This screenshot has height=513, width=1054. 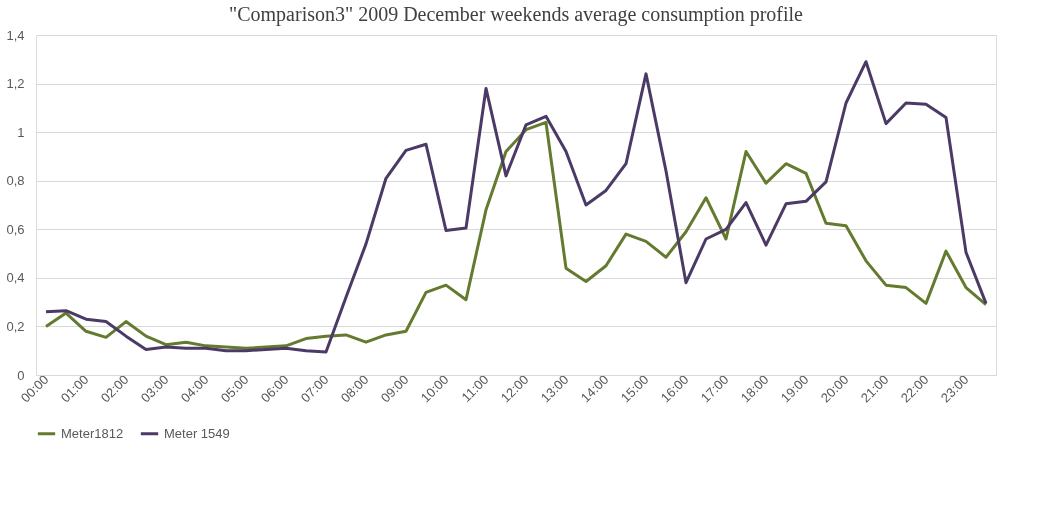 What do you see at coordinates (15, 278) in the screenshot?
I see `y-tick-label: 0,4` at bounding box center [15, 278].